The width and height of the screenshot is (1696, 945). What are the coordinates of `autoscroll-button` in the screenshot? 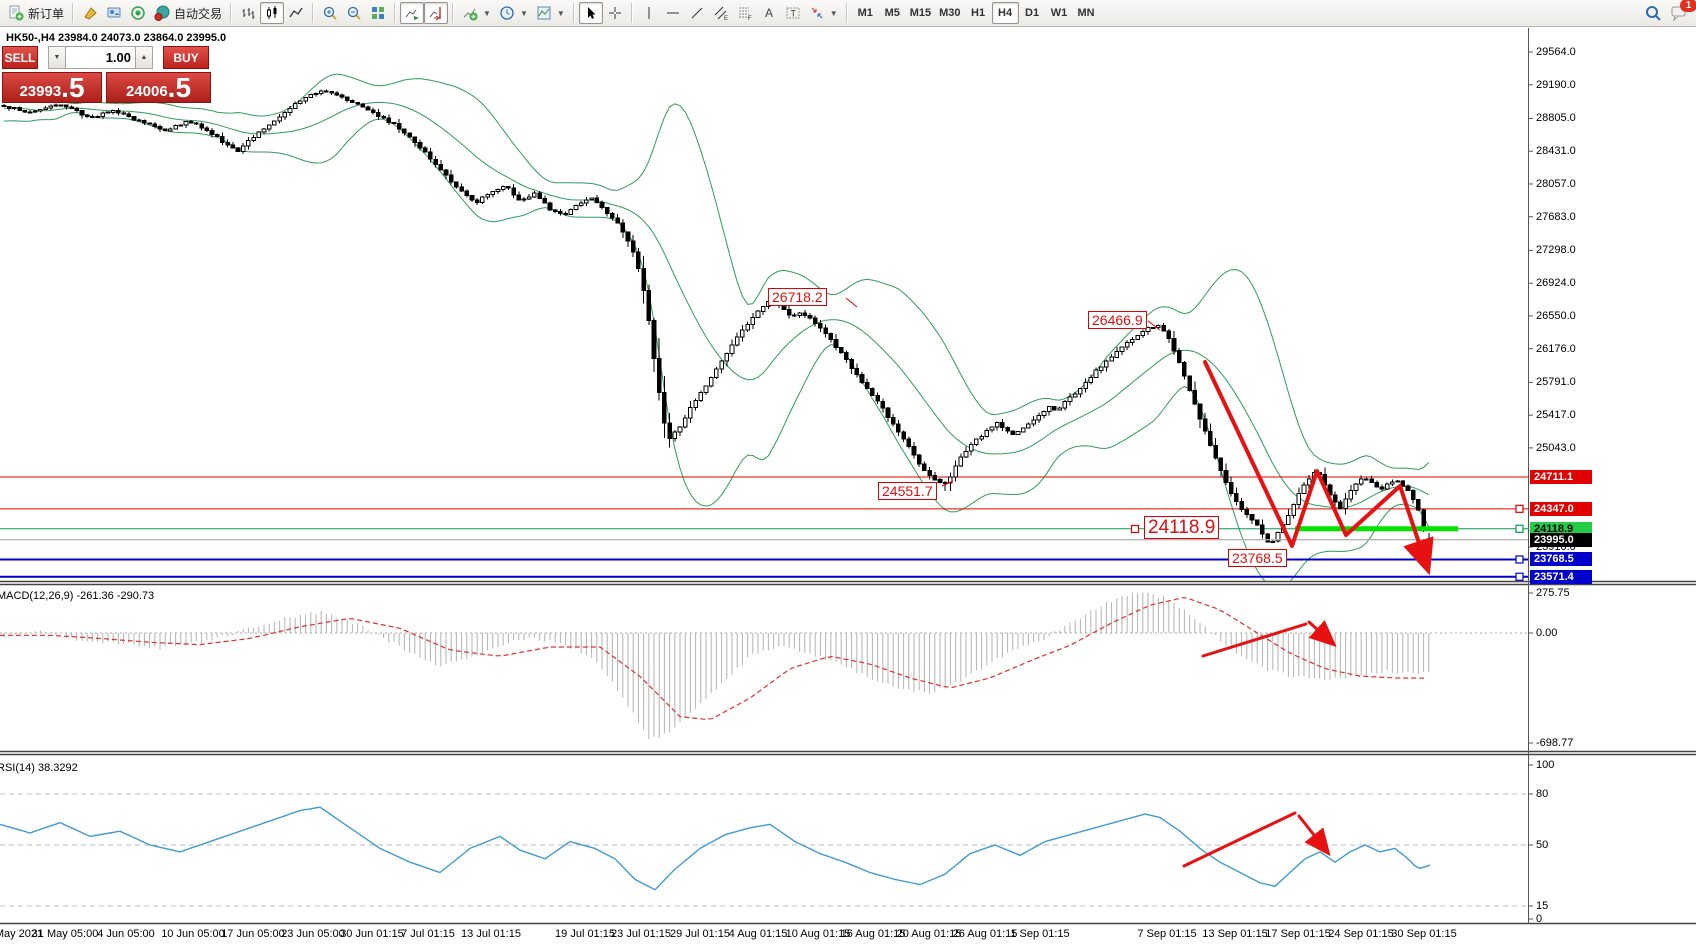 It's located at (412, 13).